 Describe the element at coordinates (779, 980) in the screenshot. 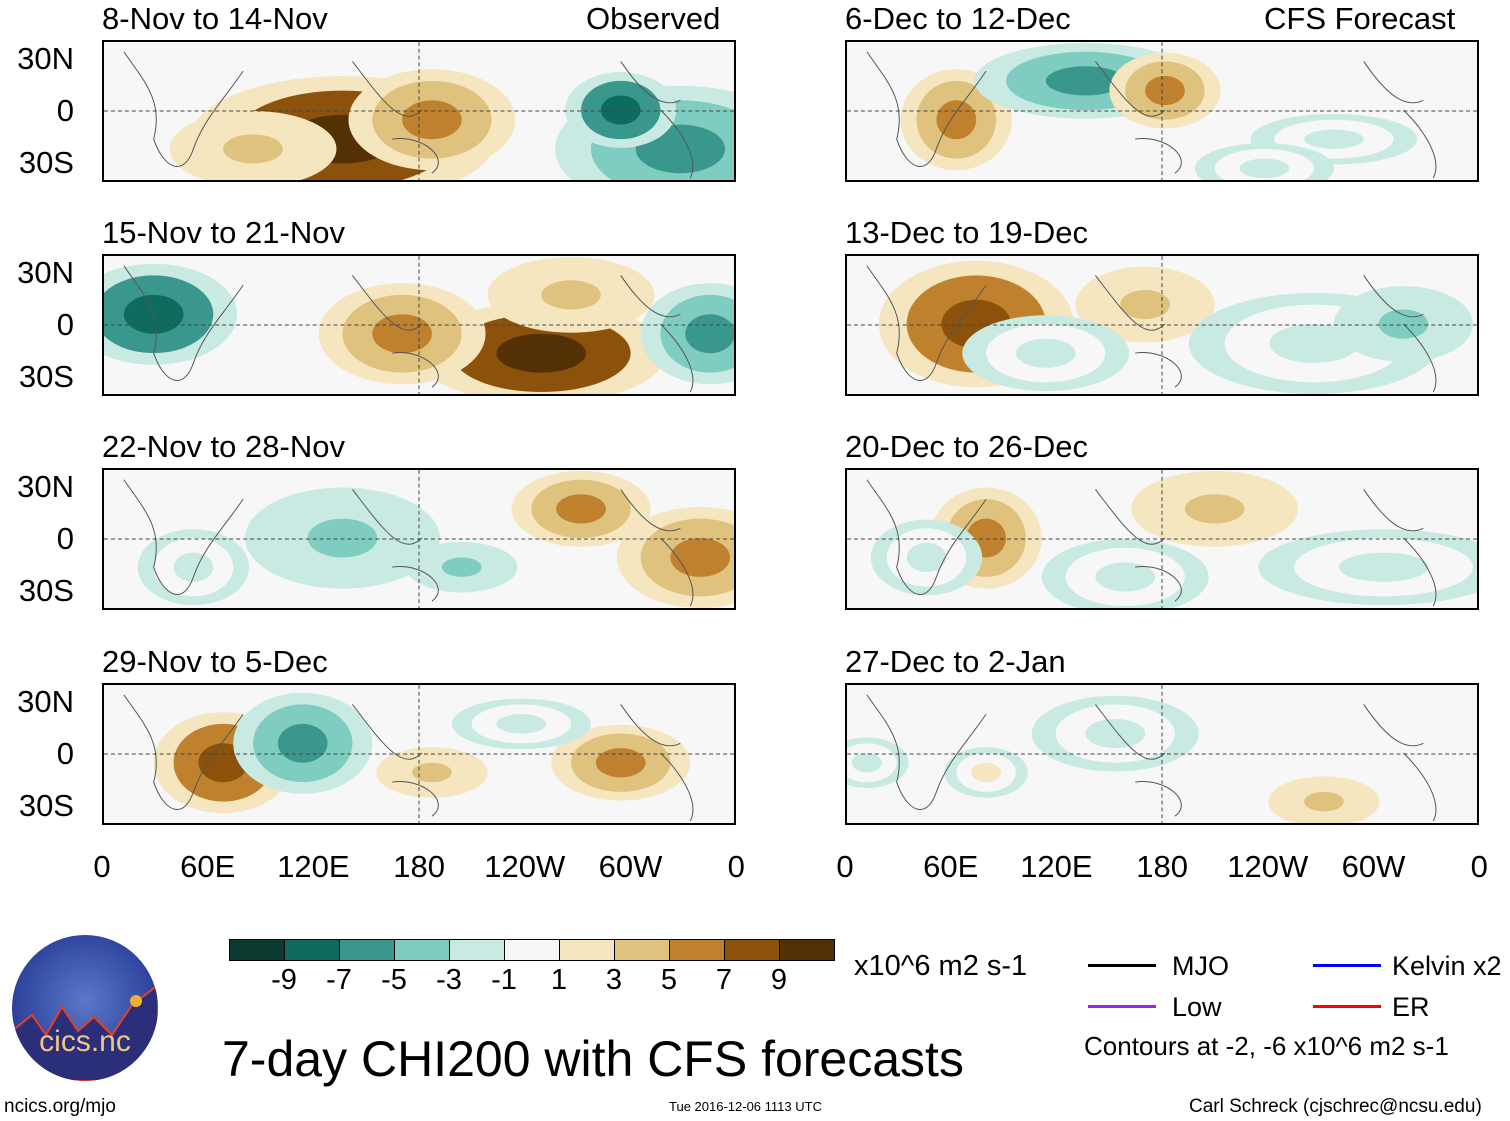

I see `colorbar-tick-label: 9` at that location.